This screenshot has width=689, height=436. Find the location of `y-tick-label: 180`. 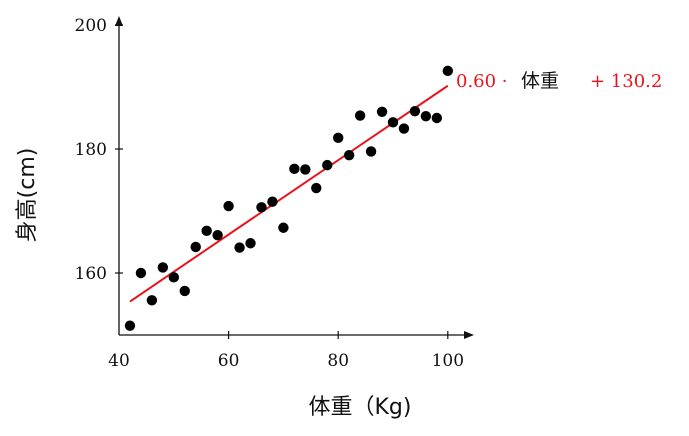

y-tick-label: 180 is located at coordinates (91, 150).